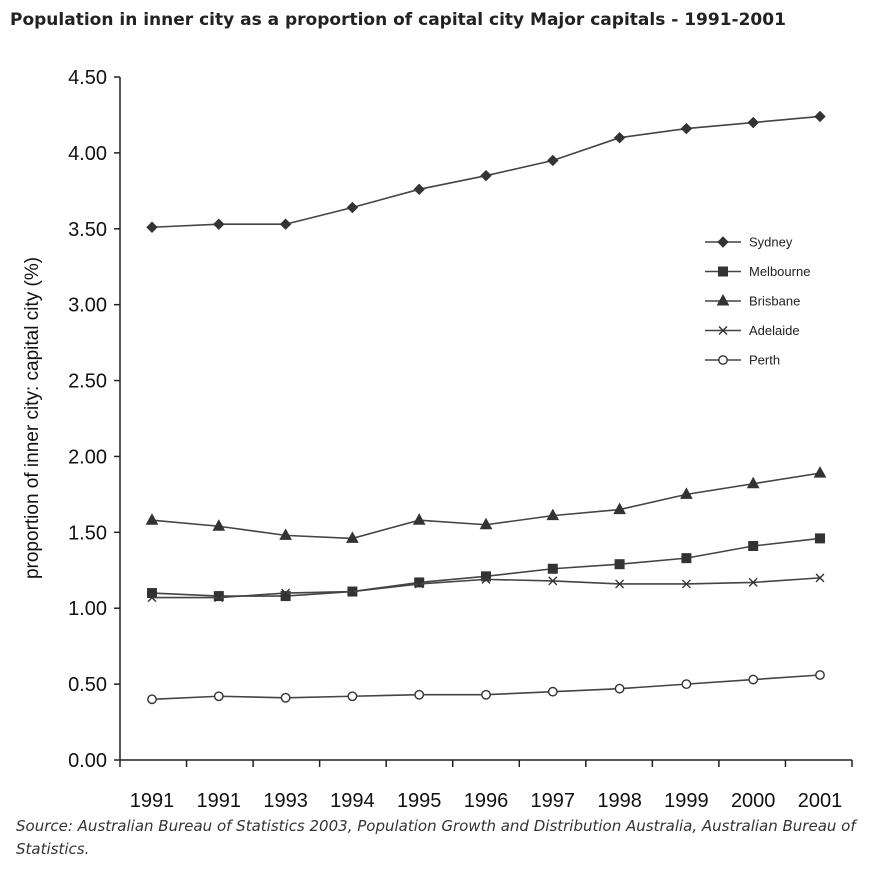 This screenshot has height=875, width=872. Describe the element at coordinates (285, 801) in the screenshot. I see `x-tick-label: 1993` at that location.